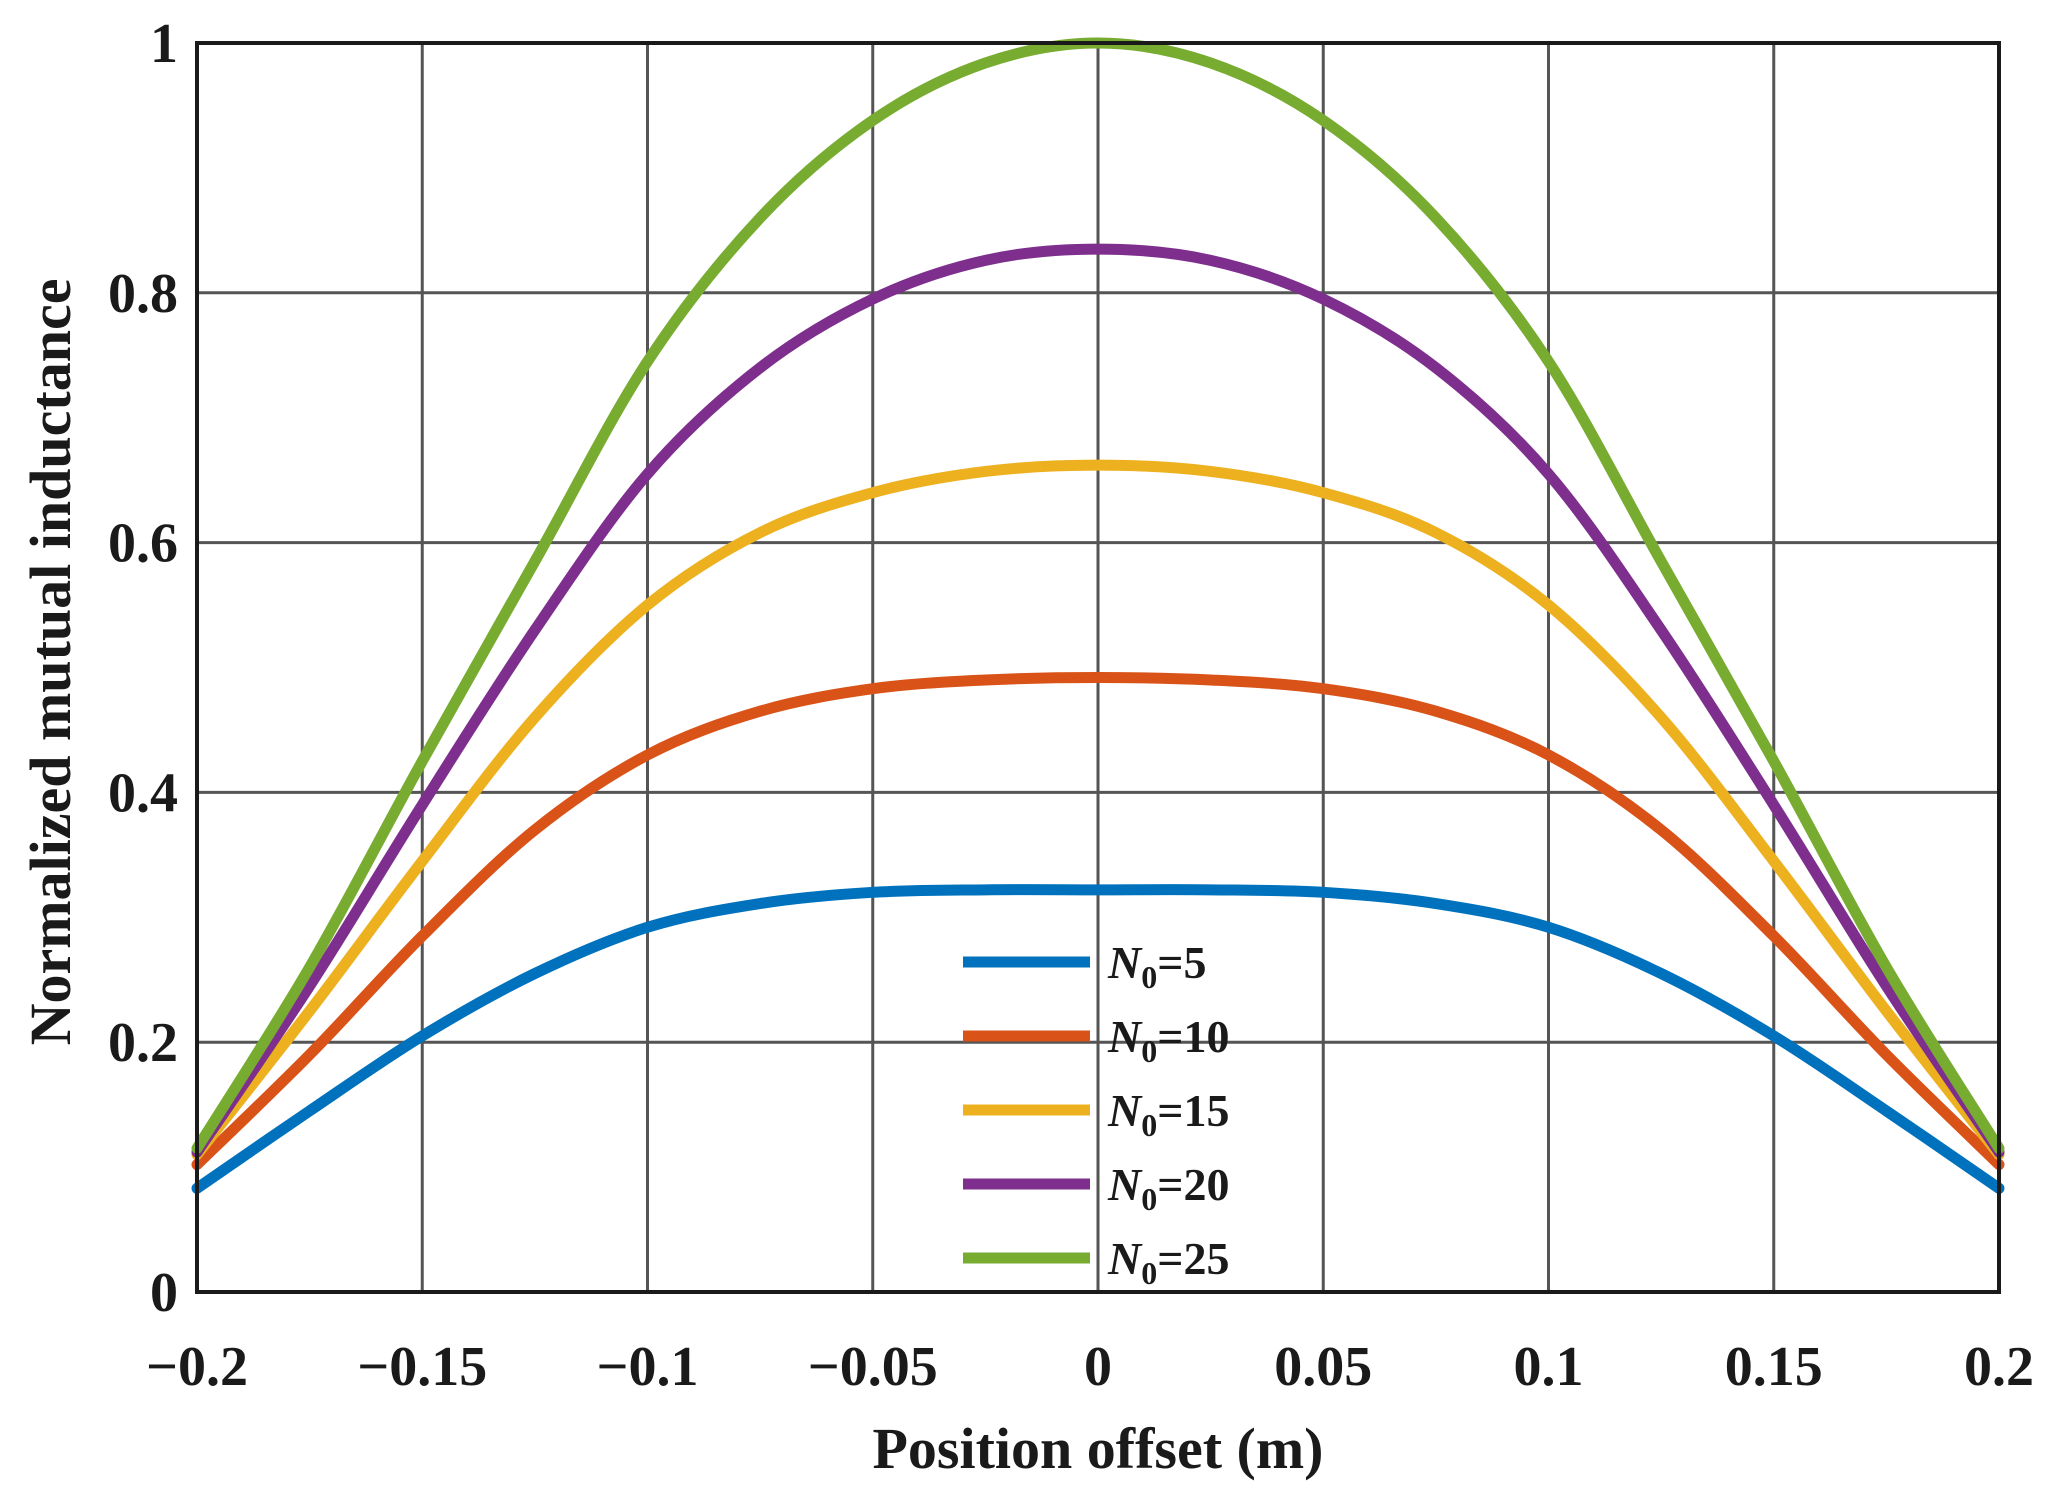 The width and height of the screenshot is (2062, 1495). What do you see at coordinates (1168, 1262) in the screenshot?
I see `legend-label-5: N0=25` at bounding box center [1168, 1262].